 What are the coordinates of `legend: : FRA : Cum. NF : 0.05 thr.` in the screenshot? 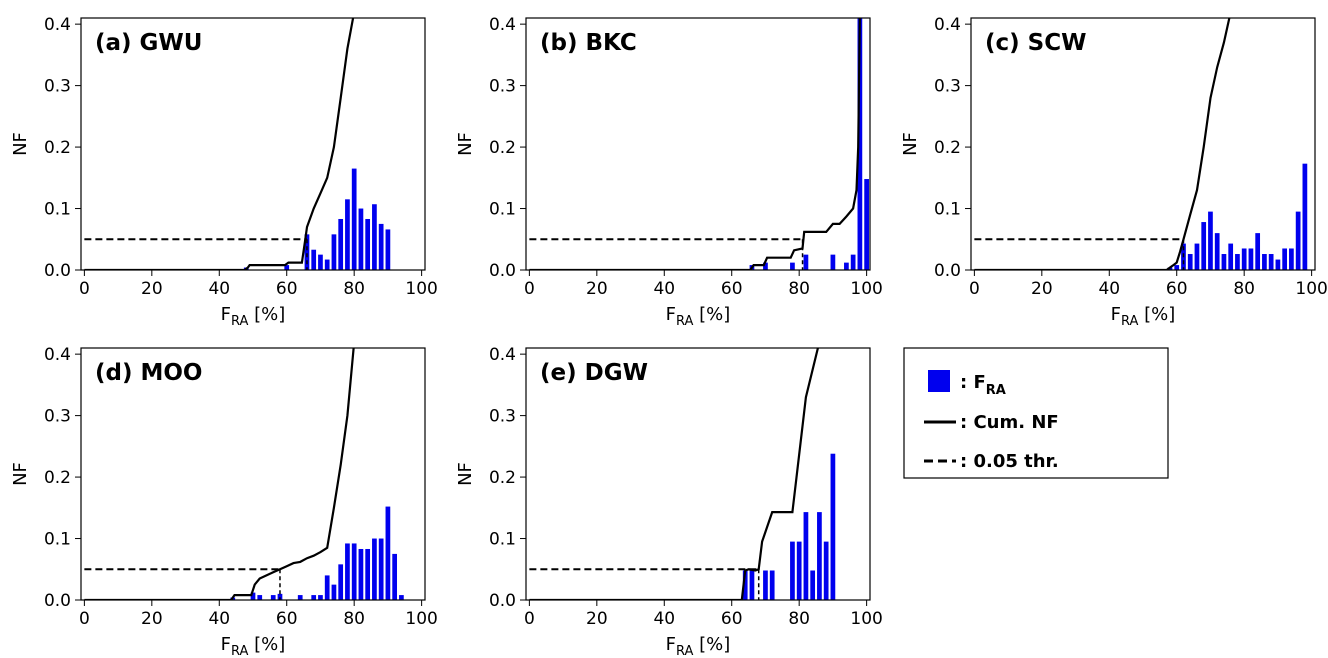 It's located at (1036, 413).